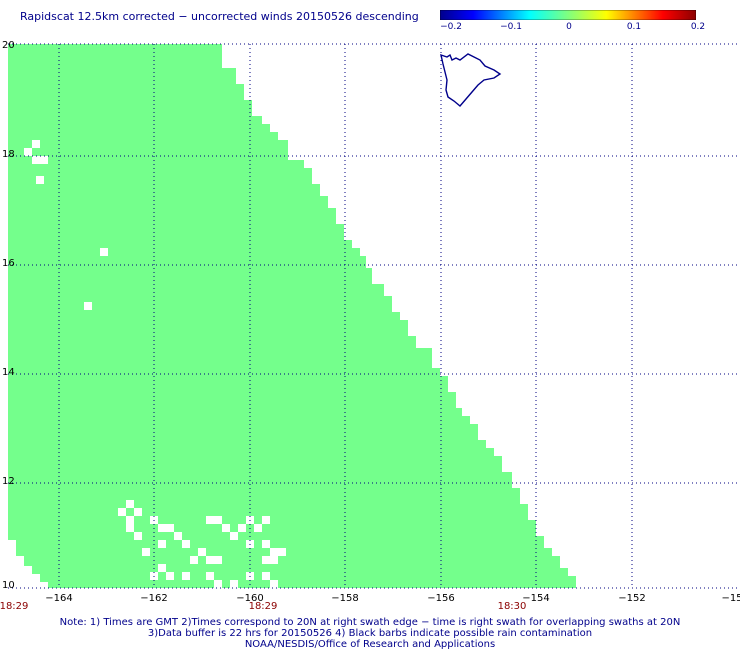 The height and width of the screenshot is (650, 740). What do you see at coordinates (59, 598) in the screenshot?
I see `lon-tick-label: −164` at bounding box center [59, 598].